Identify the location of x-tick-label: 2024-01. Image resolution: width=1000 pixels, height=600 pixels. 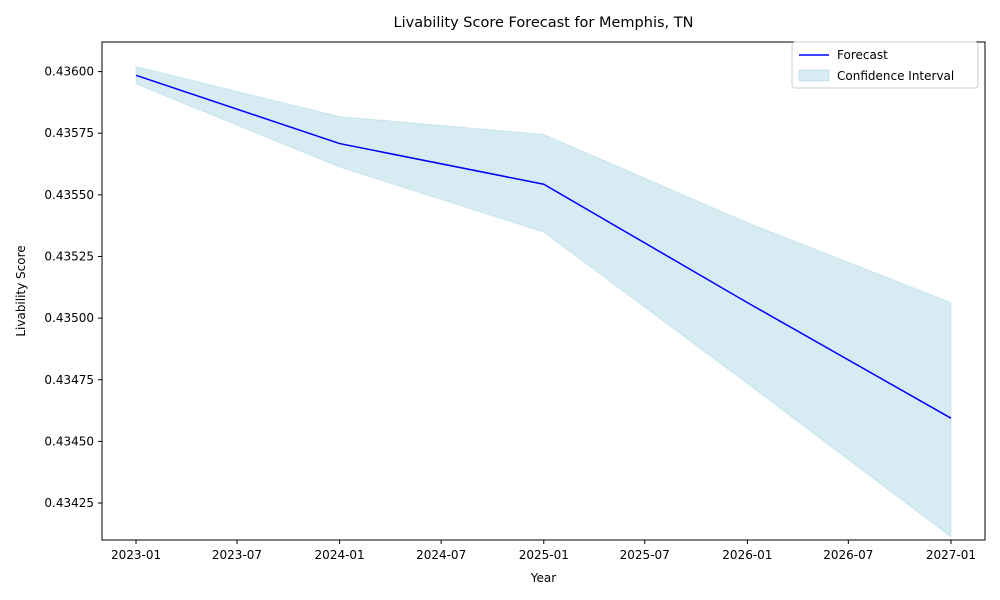
(340, 555).